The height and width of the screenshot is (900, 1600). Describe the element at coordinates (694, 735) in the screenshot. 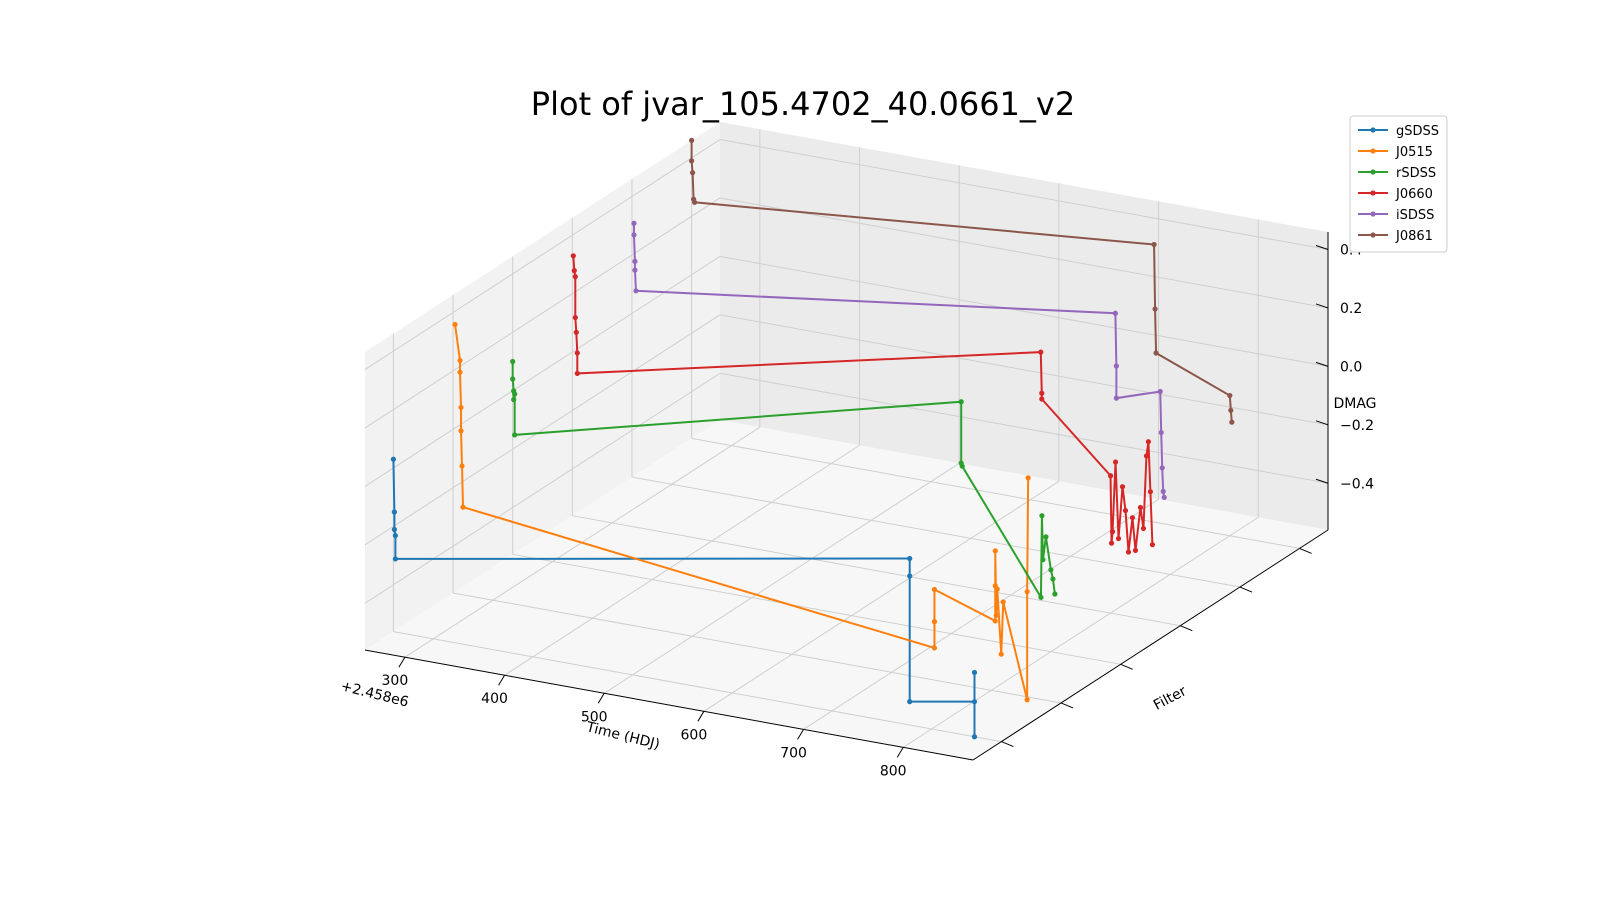

I see `x-tick-label: 600` at that location.